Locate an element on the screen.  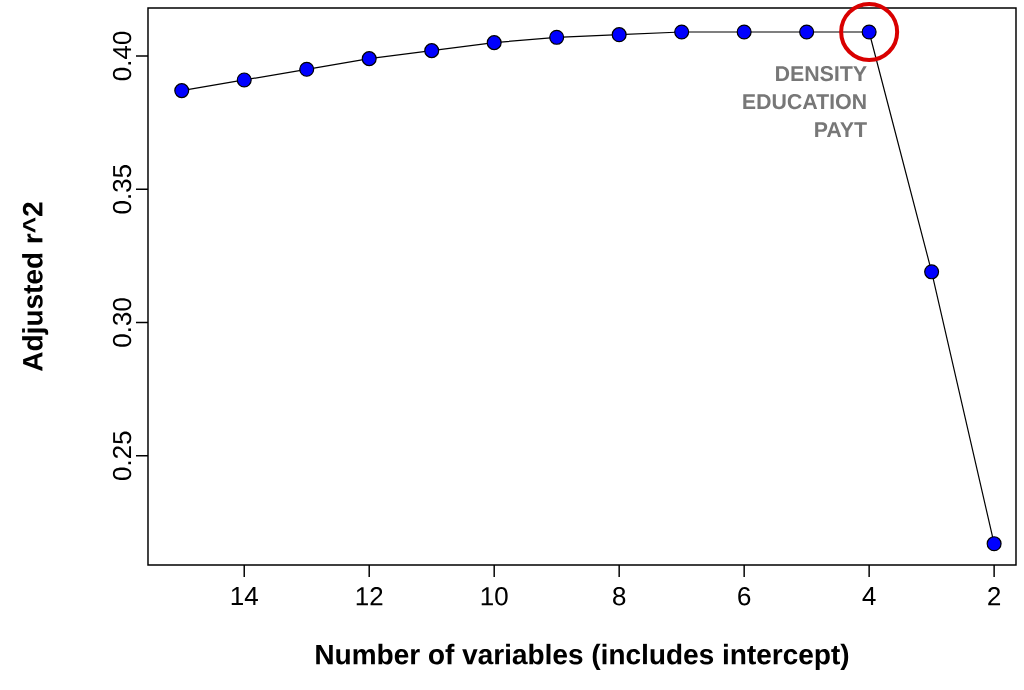
x-axis-title: Number of variables (includes intercept) is located at coordinates (582, 656).